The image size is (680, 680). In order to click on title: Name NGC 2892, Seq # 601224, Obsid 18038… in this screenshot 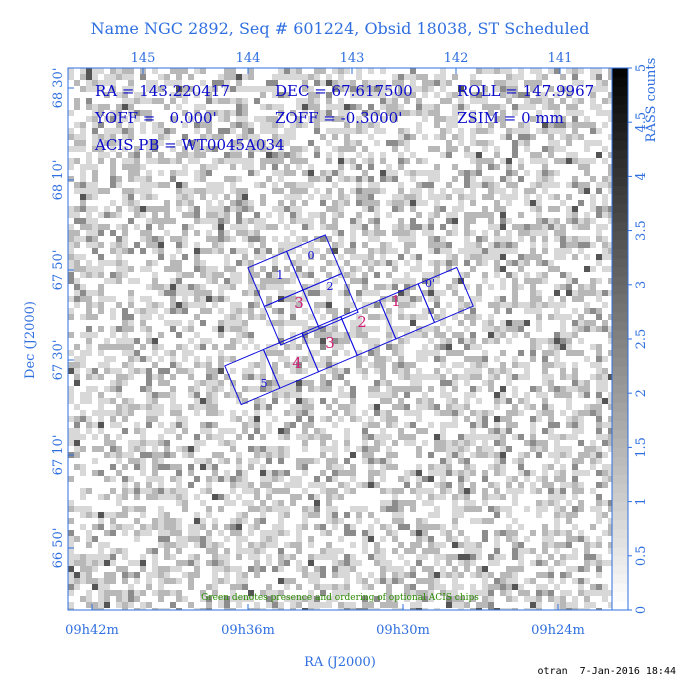, I will do `click(340, 28)`.